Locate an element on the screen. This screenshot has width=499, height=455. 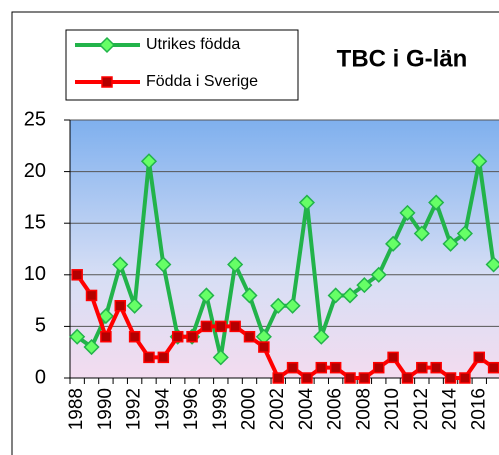
chart-title: TBC i G-län is located at coordinates (402, 58).